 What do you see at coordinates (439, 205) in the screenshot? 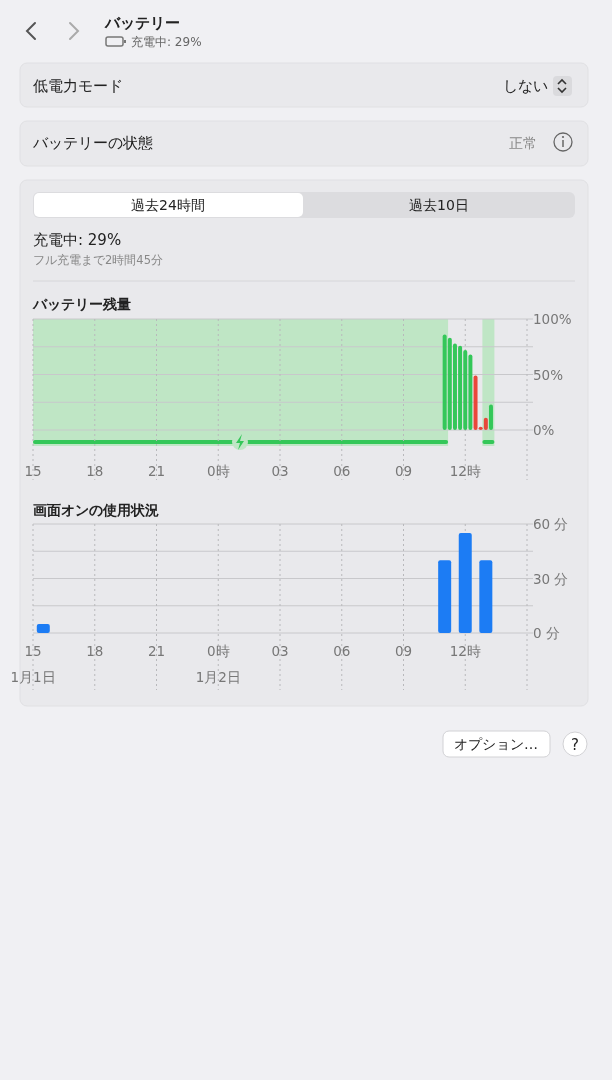
I see `text: 過去10日` at bounding box center [439, 205].